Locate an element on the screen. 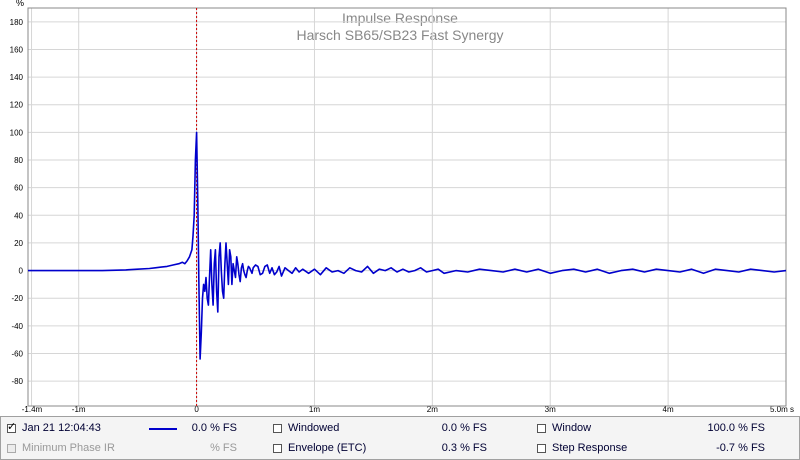  y-tick-label-1: 160 is located at coordinates (17, 49).